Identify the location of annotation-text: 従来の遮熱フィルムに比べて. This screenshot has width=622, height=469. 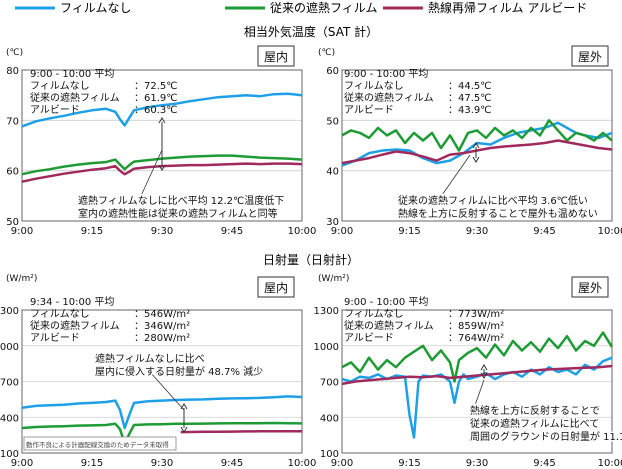
(534, 423).